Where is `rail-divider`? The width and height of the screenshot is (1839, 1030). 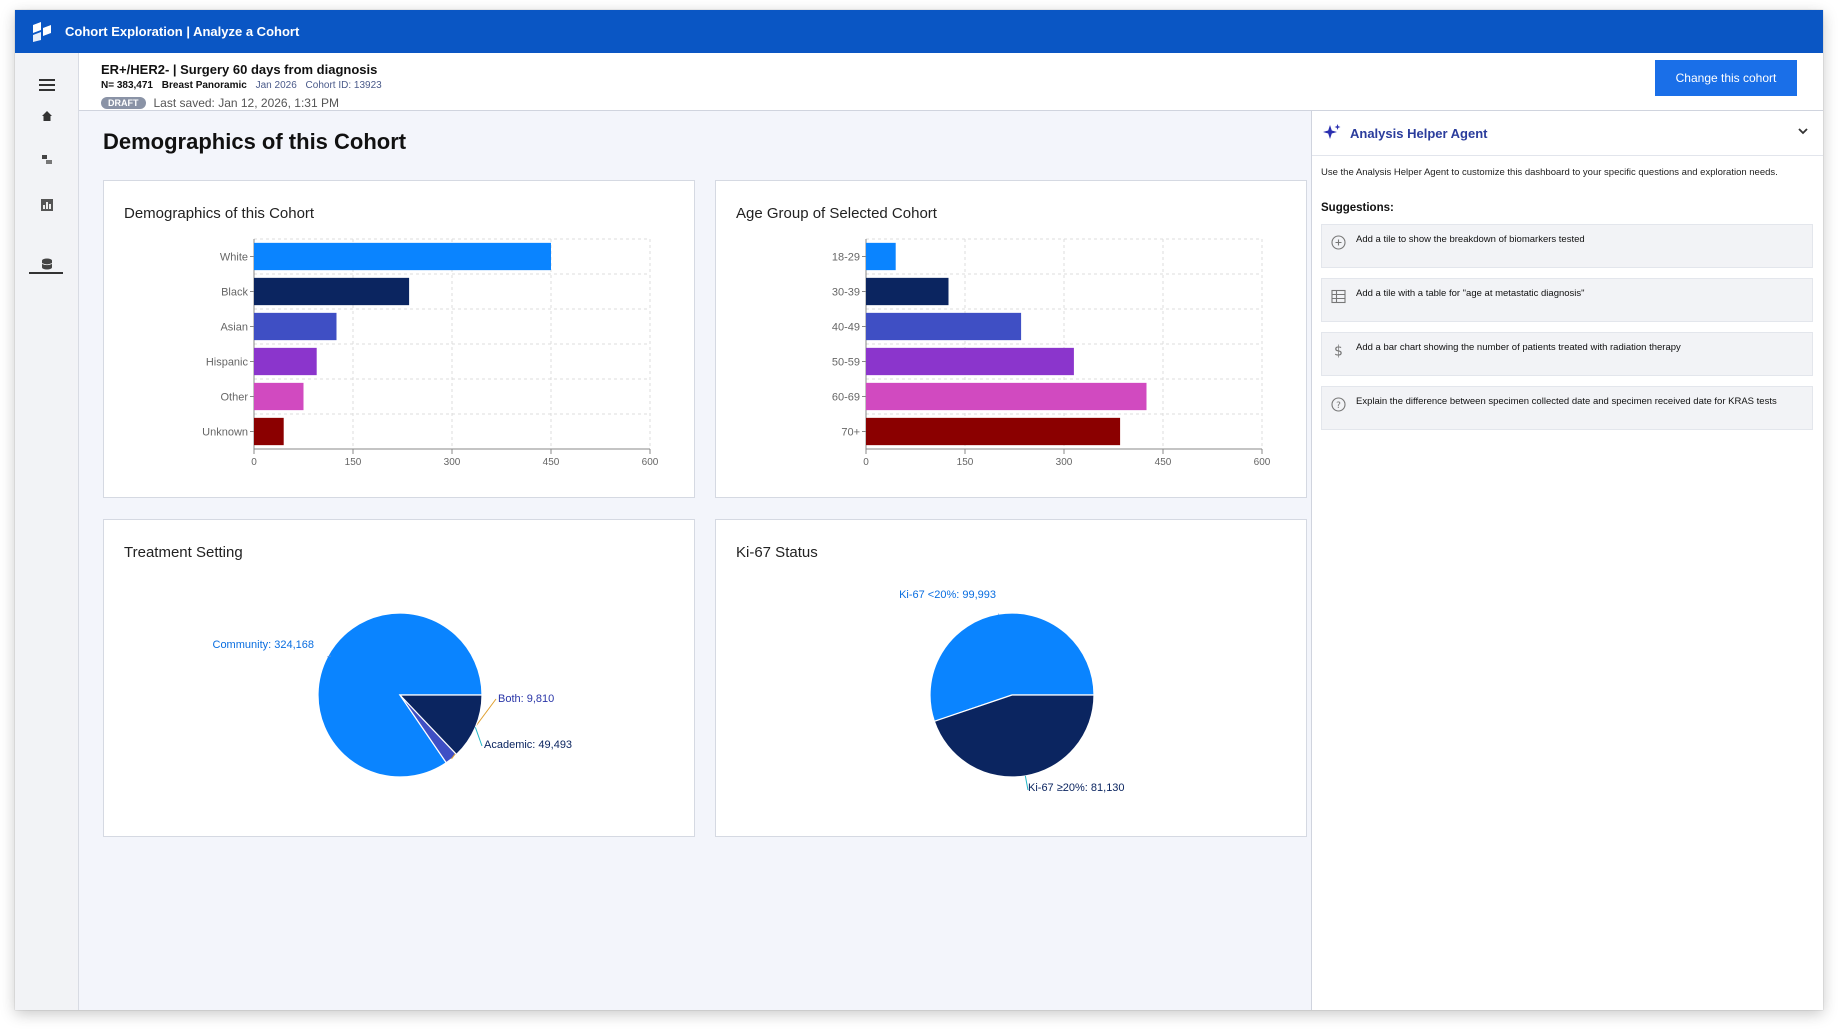 rail-divider is located at coordinates (46, 273).